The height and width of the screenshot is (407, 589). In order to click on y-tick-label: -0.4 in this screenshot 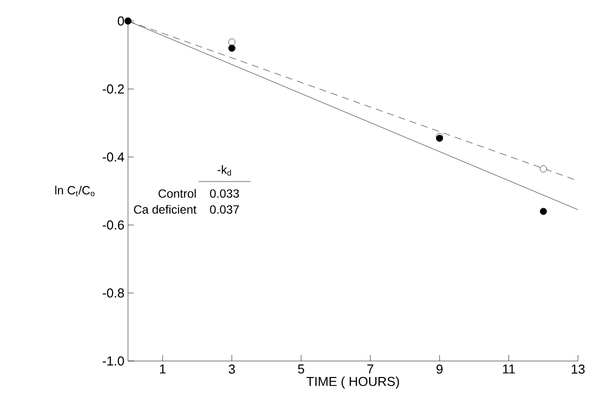, I will do `click(113, 157)`.